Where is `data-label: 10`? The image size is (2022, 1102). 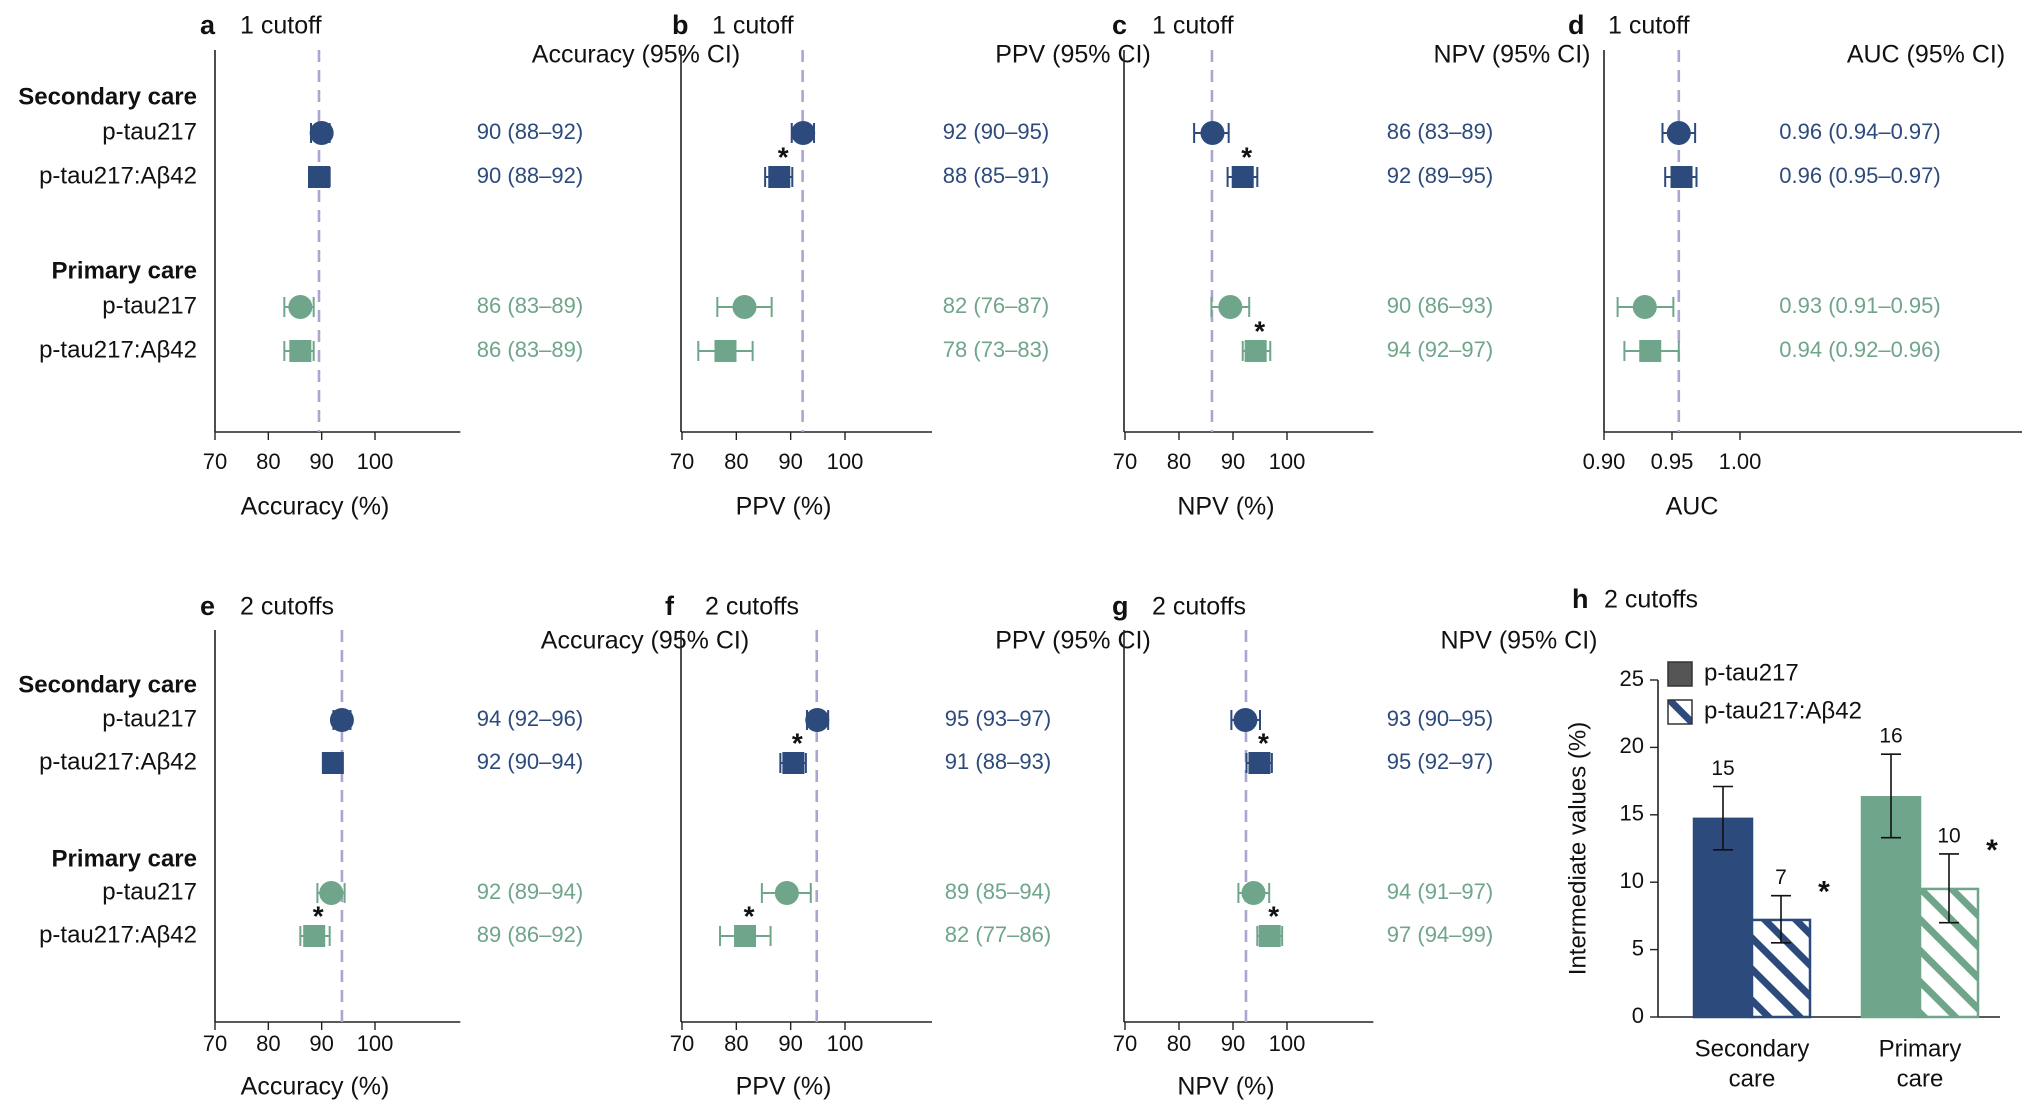
data-label: 10 is located at coordinates (1948, 835).